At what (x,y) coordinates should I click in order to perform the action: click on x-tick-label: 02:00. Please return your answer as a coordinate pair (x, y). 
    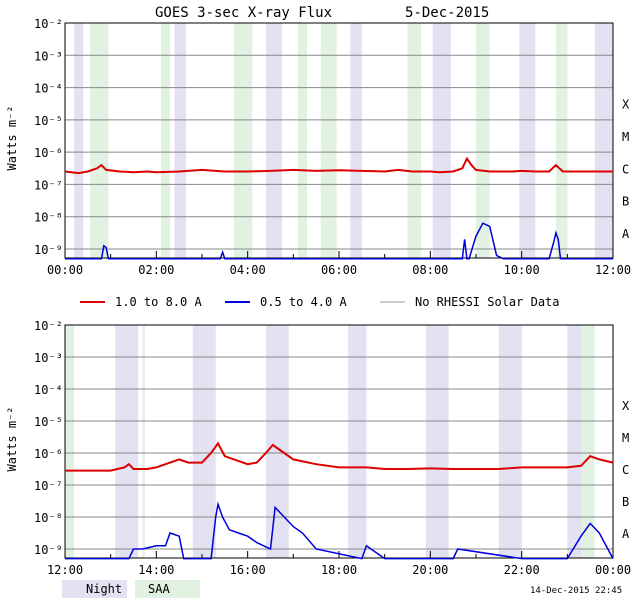
    Looking at the image, I should click on (156, 270).